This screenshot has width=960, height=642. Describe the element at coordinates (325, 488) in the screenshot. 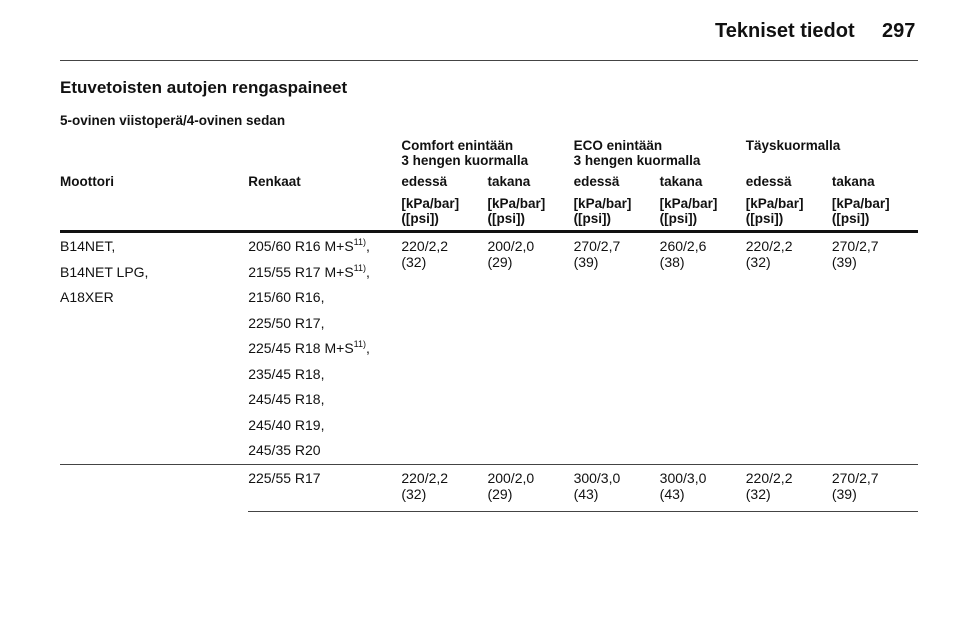

I see `tyre-cell: 225/55 R17` at that location.